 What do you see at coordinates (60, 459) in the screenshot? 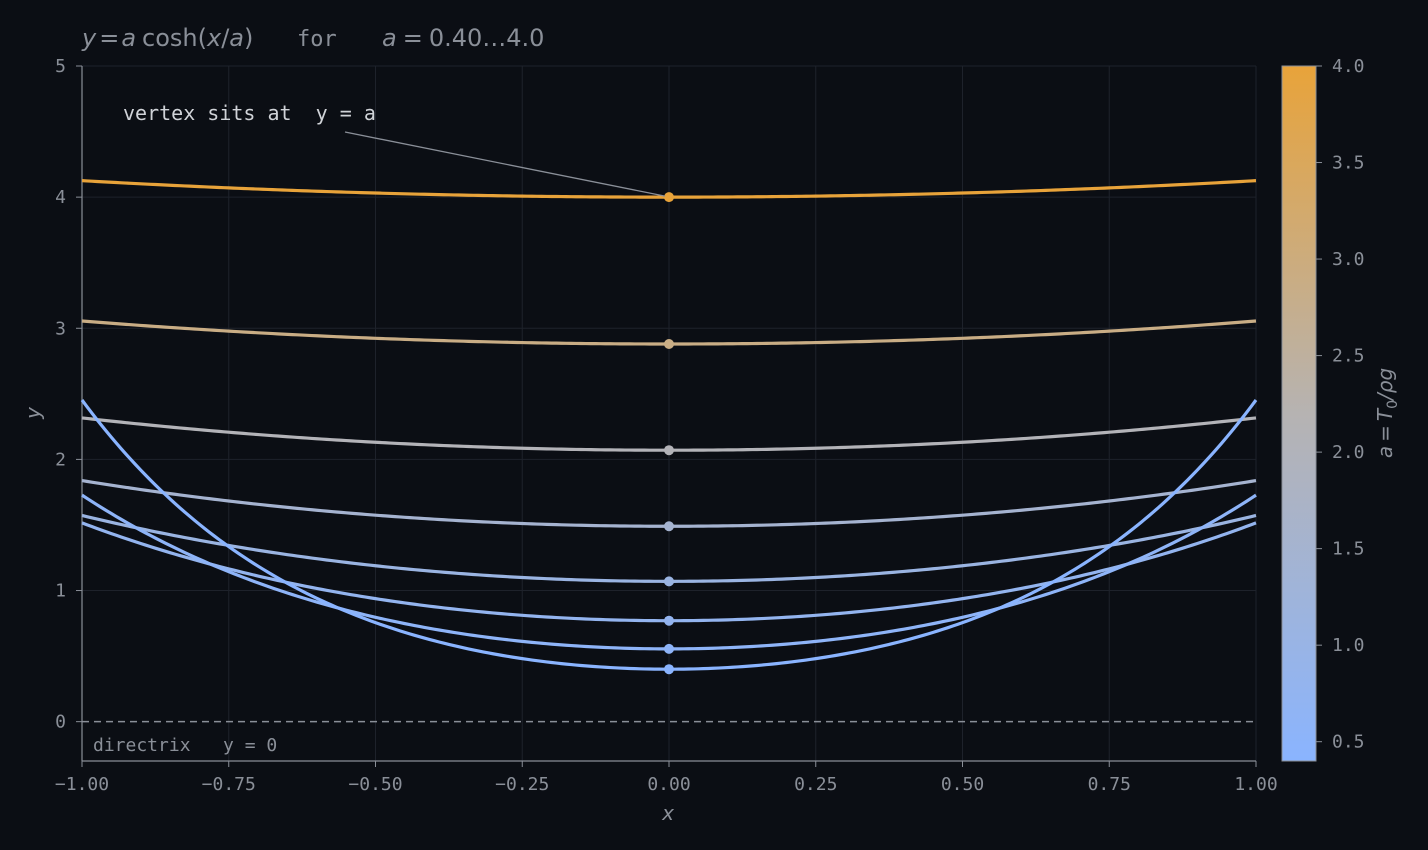
I see `y-tick-label: 2` at bounding box center [60, 459].